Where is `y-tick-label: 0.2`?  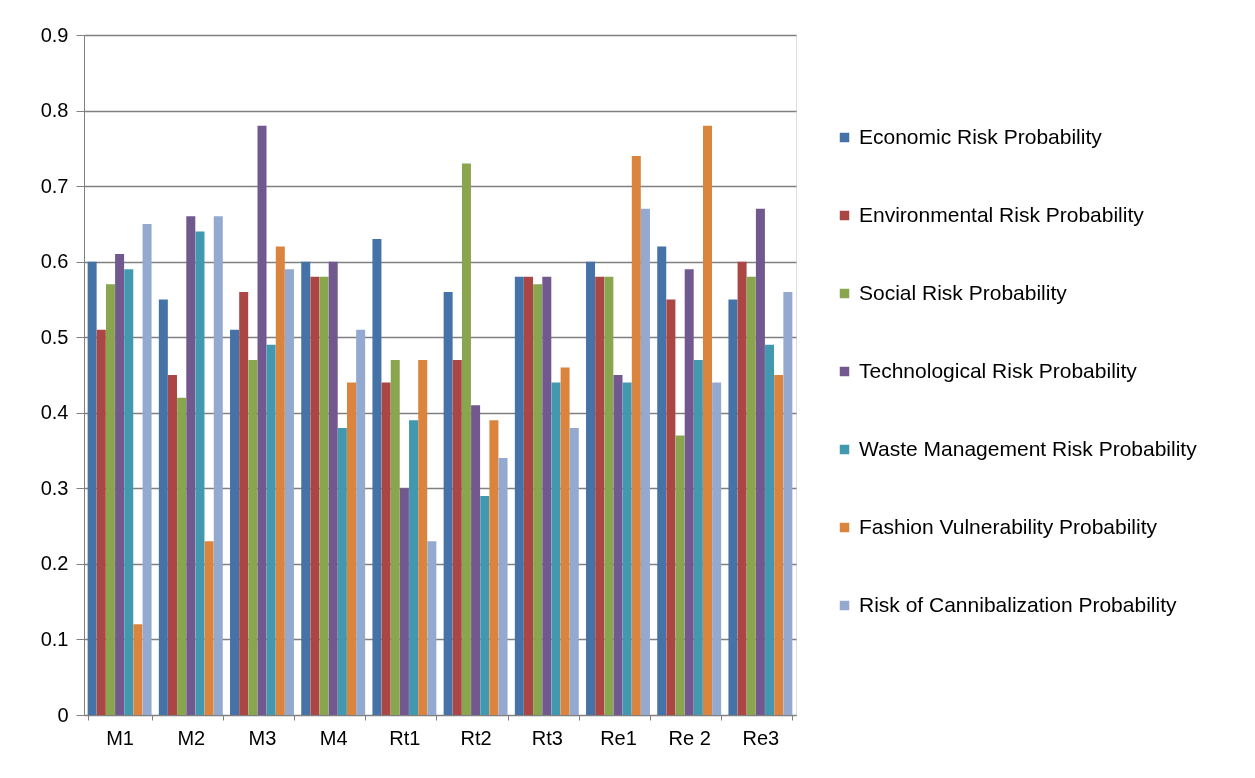
y-tick-label: 0.2 is located at coordinates (54, 563).